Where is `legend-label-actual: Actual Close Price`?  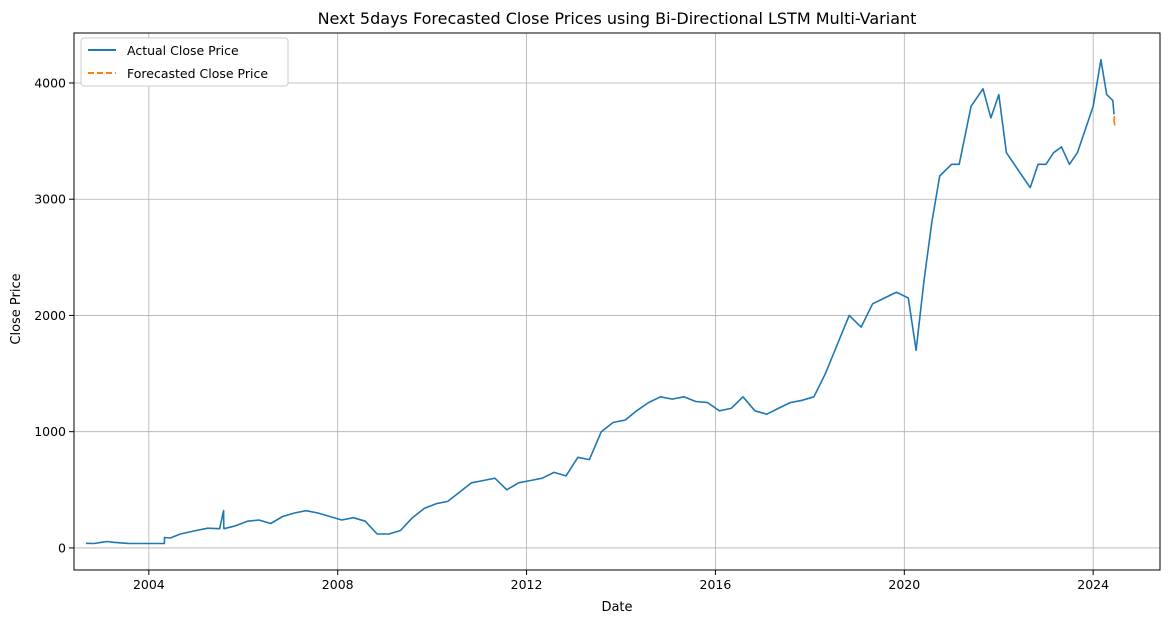
legend-label-actual: Actual Close Price is located at coordinates (183, 50).